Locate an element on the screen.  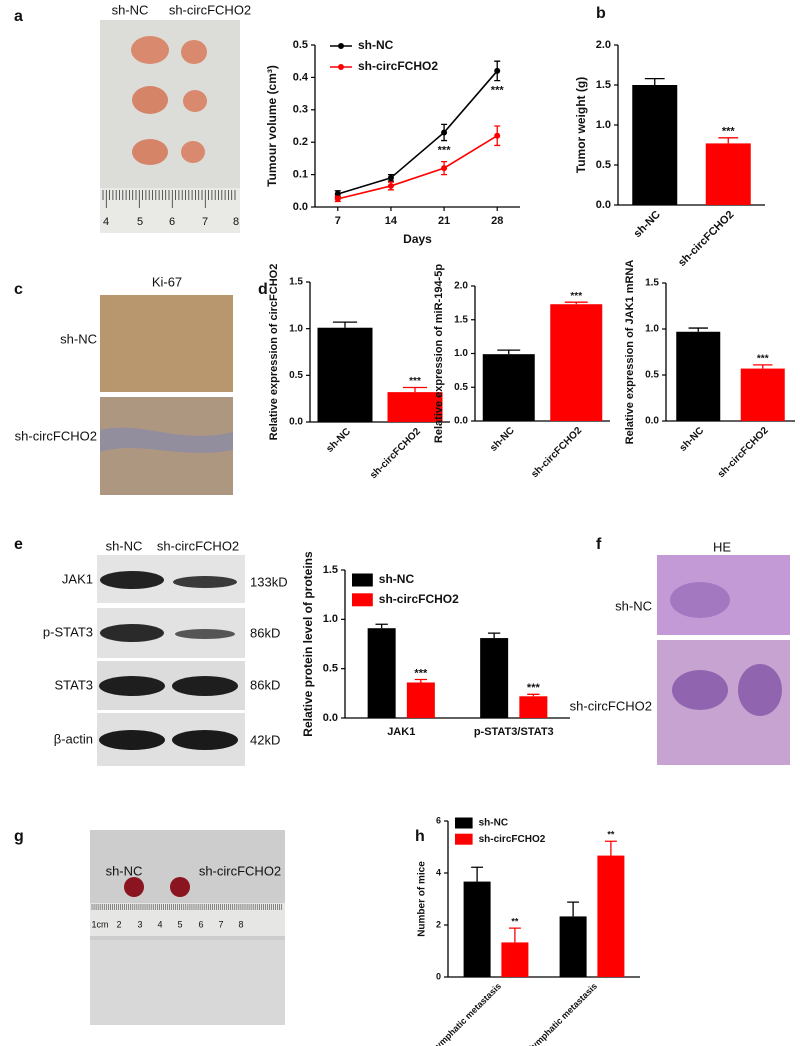
he-tissue is located at coordinates (700, 690).